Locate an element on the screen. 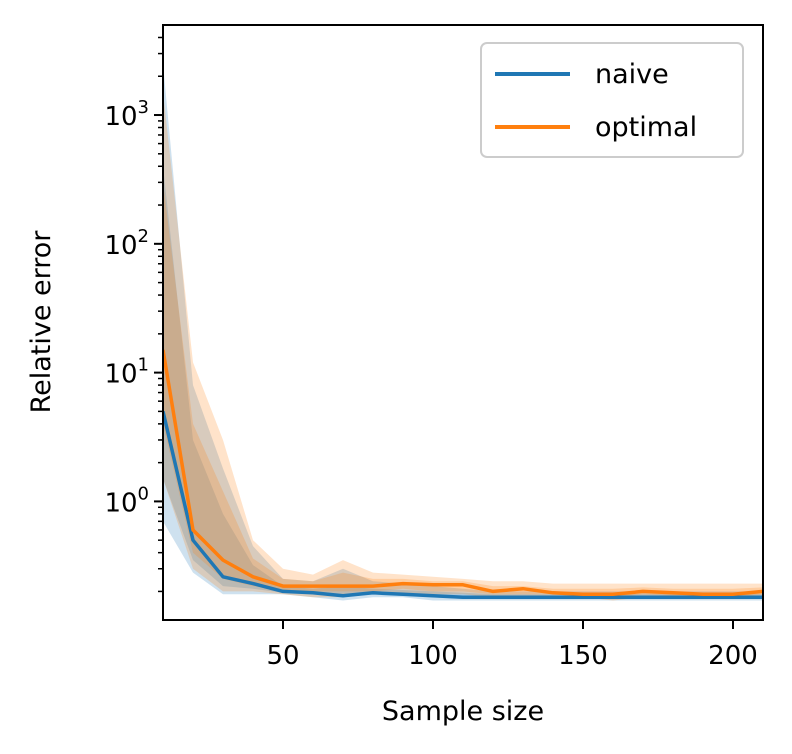 Image resolution: width=792 pixels, height=754 pixels. x-tick-label: 150 is located at coordinates (583, 656).